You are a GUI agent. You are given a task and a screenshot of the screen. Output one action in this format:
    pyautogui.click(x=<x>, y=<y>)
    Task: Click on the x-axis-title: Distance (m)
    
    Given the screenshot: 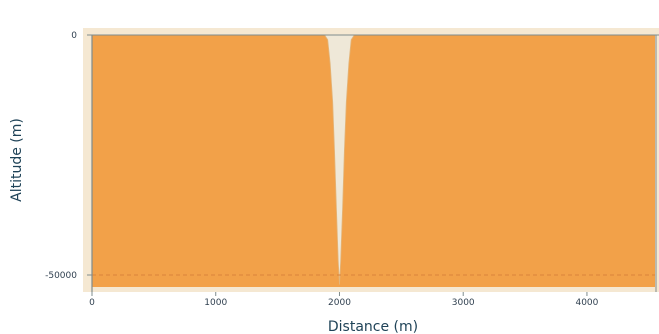 What is the action you would take?
    pyautogui.click(x=373, y=326)
    